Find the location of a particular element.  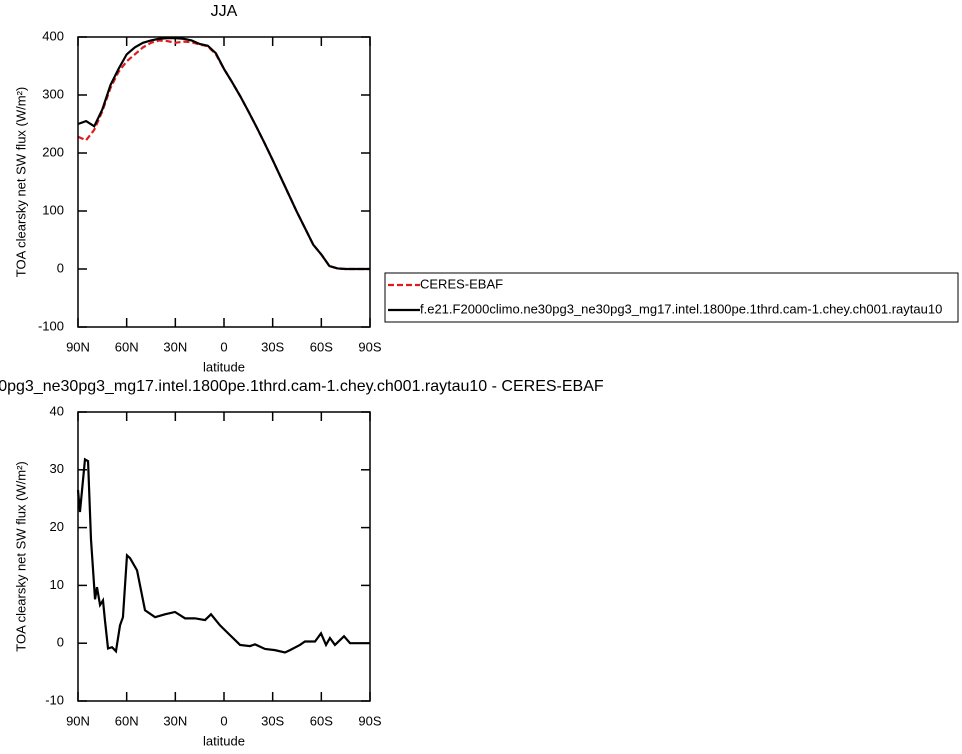

y-tick-label: -10 is located at coordinates (54, 699).